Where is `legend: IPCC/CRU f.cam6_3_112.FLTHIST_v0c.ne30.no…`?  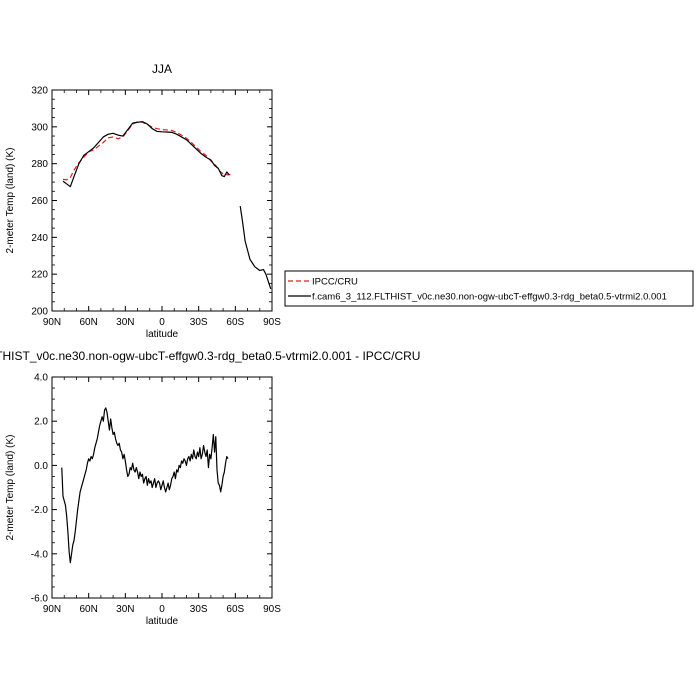 legend: IPCC/CRU f.cam6_3_112.FLTHIST_v0c.ne30.no… is located at coordinates (489, 288).